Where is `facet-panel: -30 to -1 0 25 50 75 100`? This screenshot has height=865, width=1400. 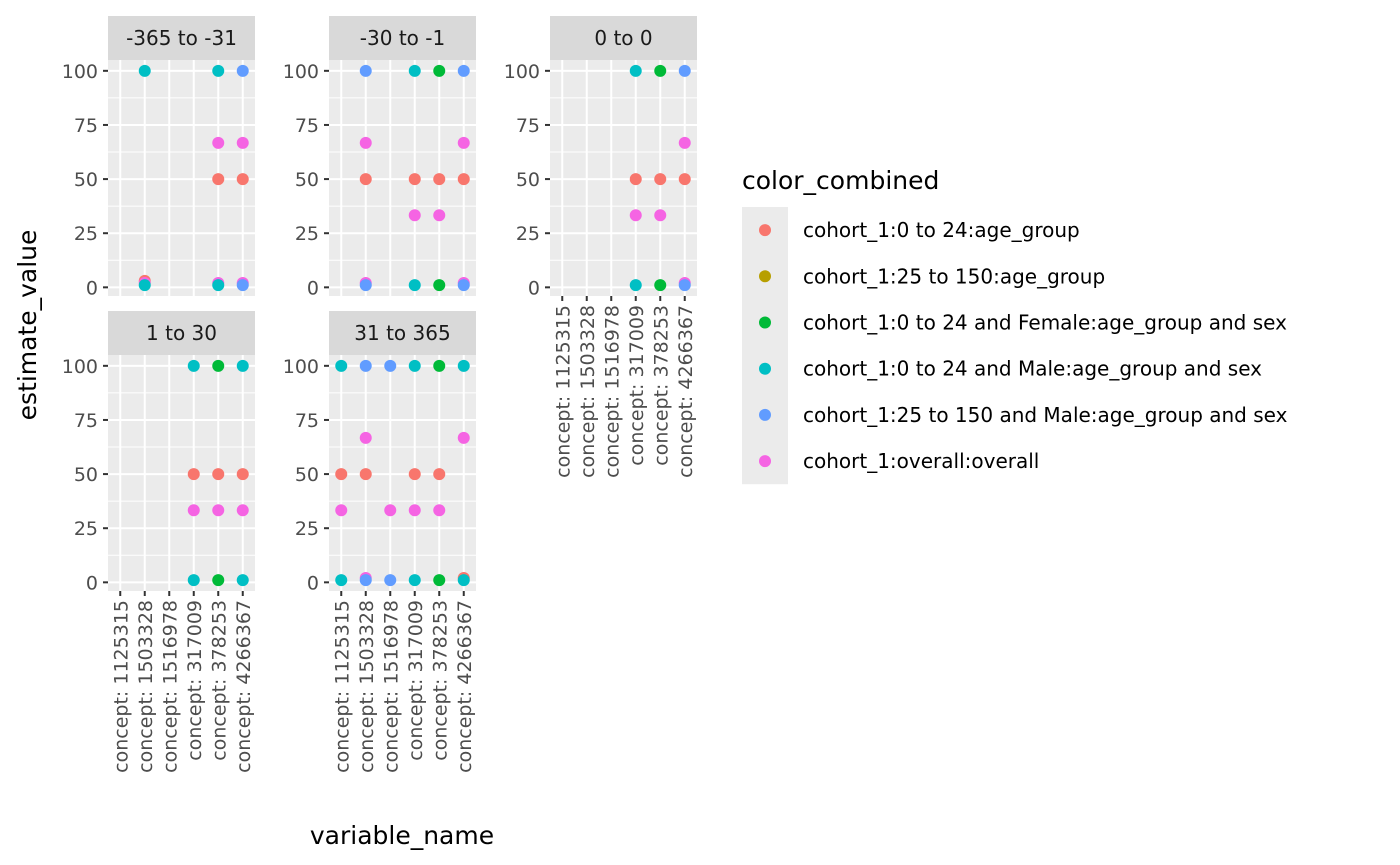
facet-panel: -30 to -1 0 25 50 75 100 is located at coordinates (379, 157).